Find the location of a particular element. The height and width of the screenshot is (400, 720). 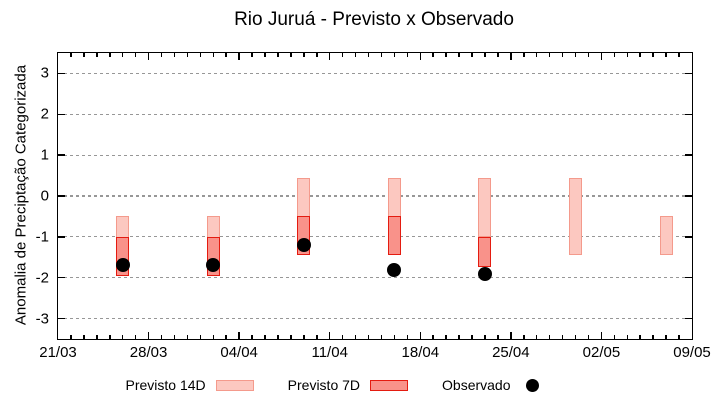

y-tick-label: -3 is located at coordinates (42, 319).